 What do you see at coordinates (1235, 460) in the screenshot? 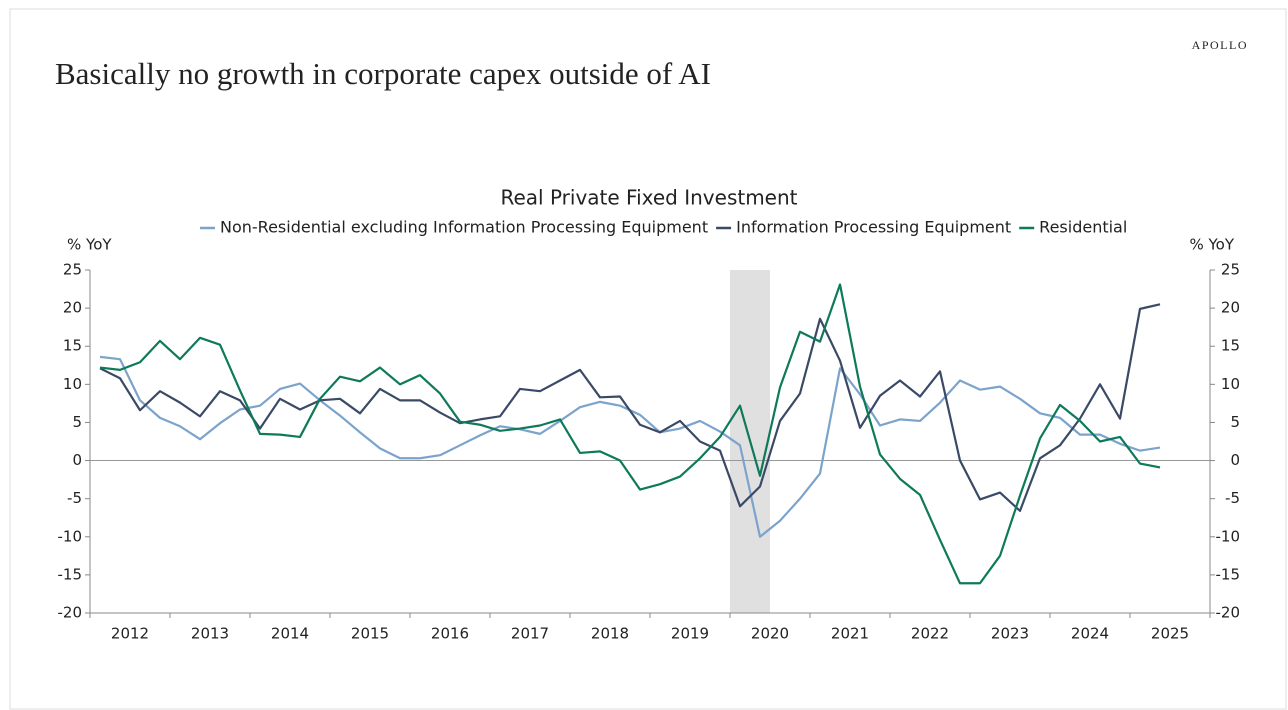
I see `y2-tick-label: 0` at bounding box center [1235, 460].